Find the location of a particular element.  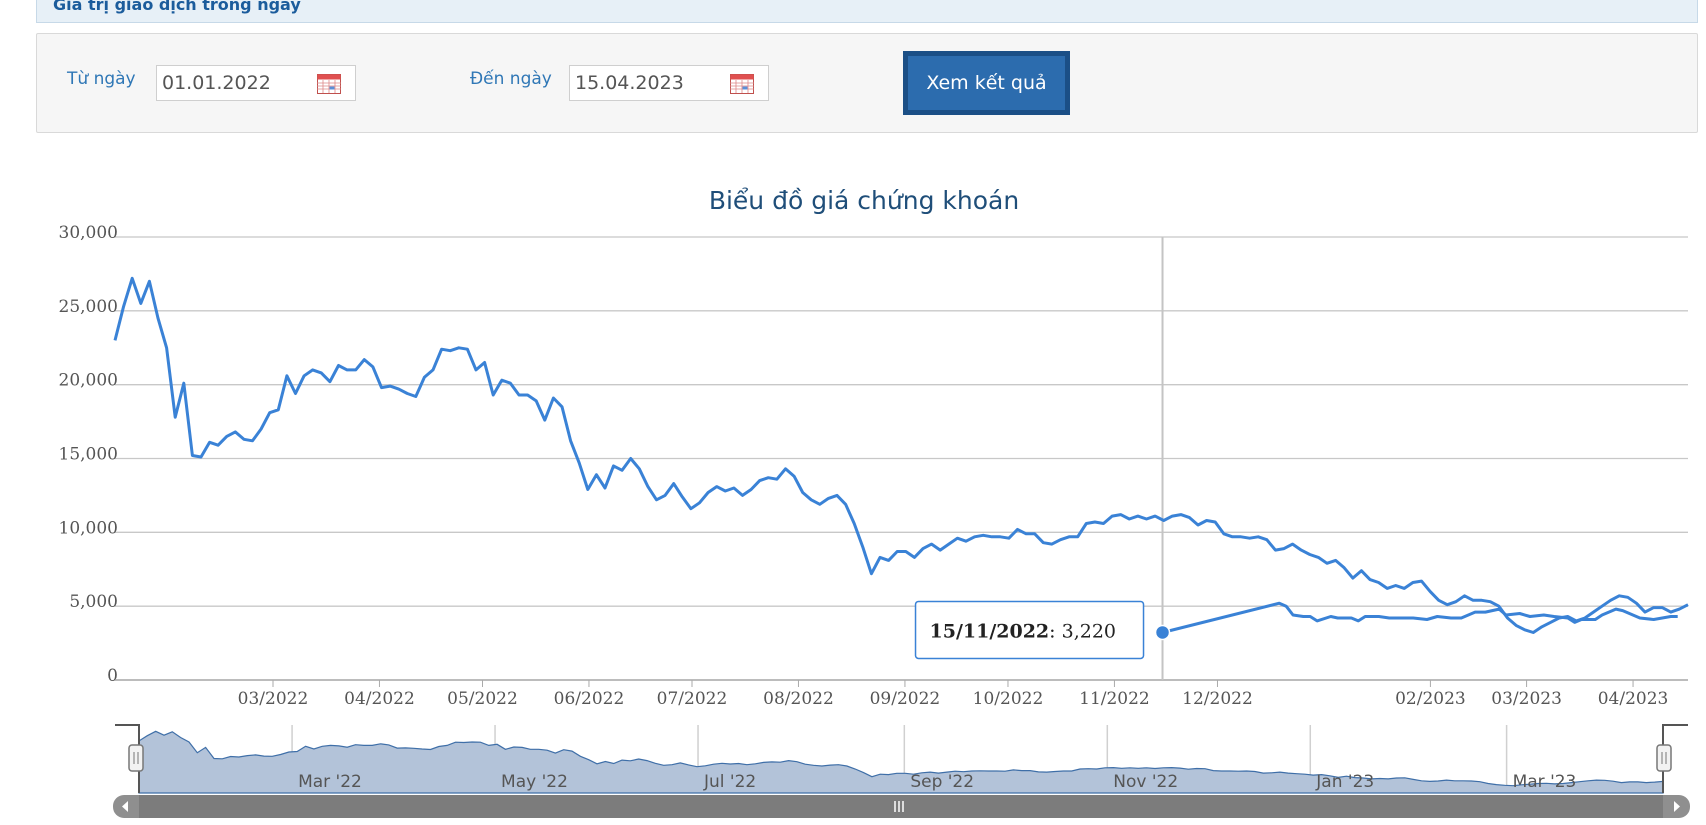

x-tick-label: 03/2023 is located at coordinates (1526, 699).